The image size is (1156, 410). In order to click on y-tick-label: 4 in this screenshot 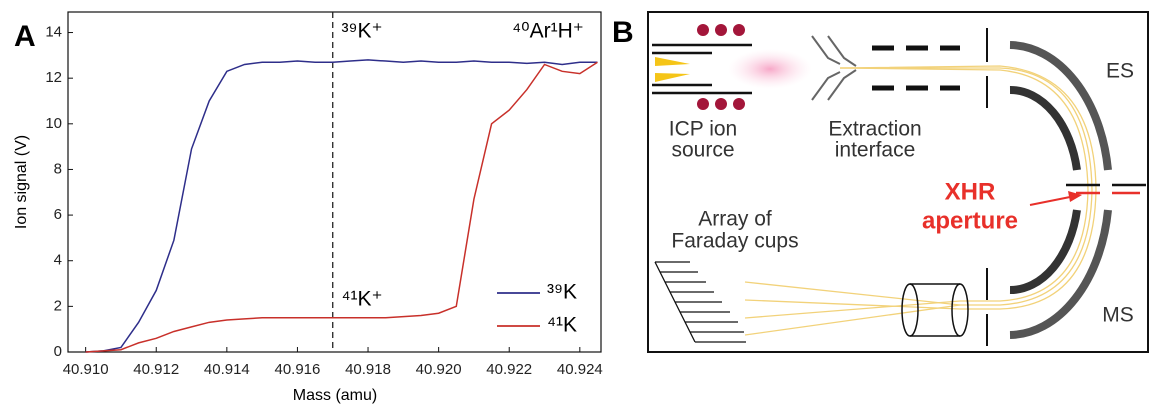, I will do `click(58, 260)`.